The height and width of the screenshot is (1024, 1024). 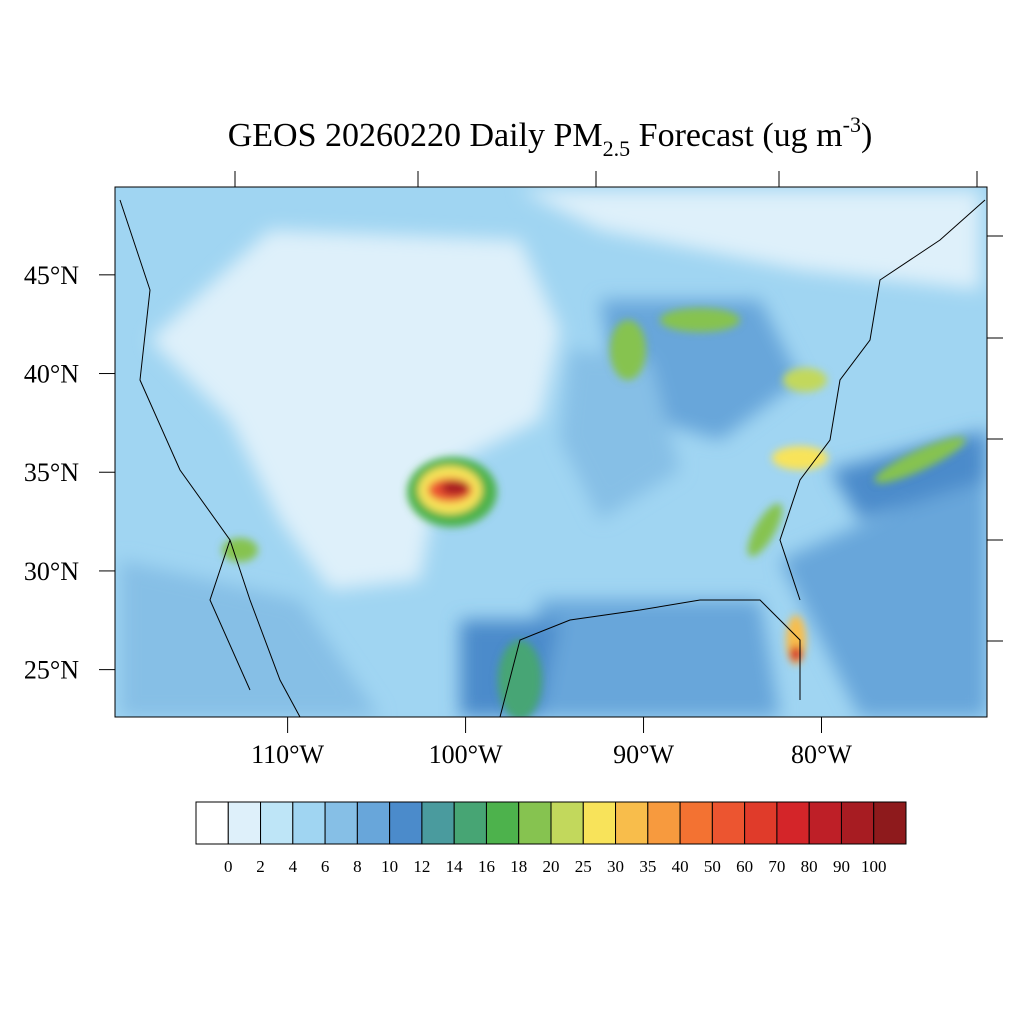 What do you see at coordinates (357, 866) in the screenshot?
I see `colorbar-label: 8` at bounding box center [357, 866].